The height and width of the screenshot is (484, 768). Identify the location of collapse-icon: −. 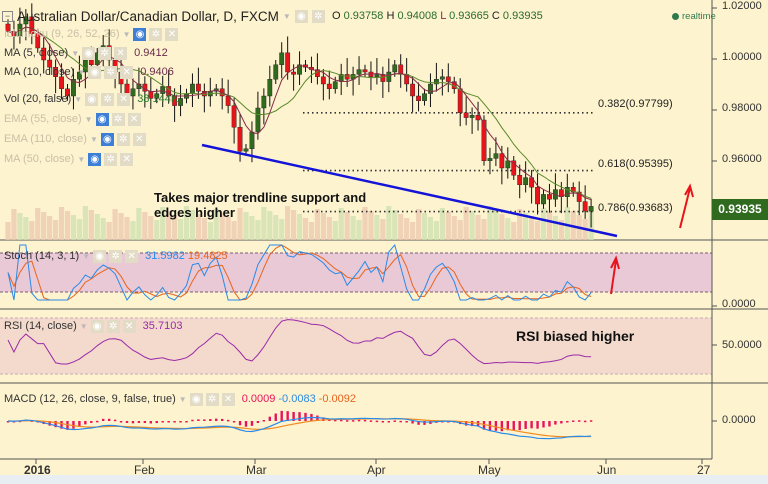
(7, 16).